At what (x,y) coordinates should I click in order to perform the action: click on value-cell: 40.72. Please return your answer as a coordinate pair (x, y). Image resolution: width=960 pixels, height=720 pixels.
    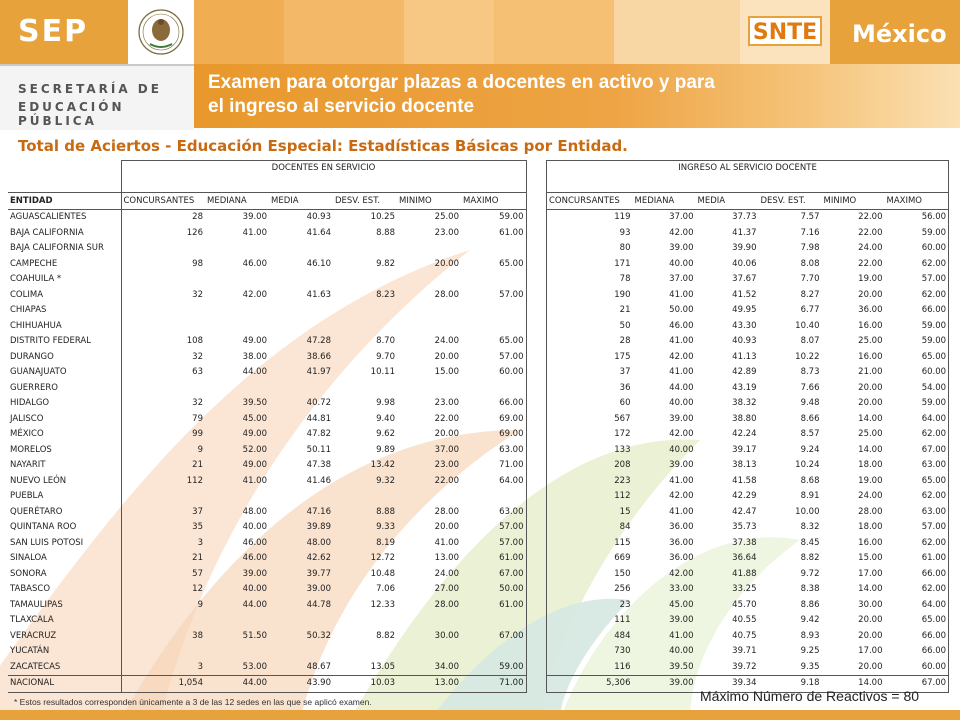
    Looking at the image, I should click on (318, 403).